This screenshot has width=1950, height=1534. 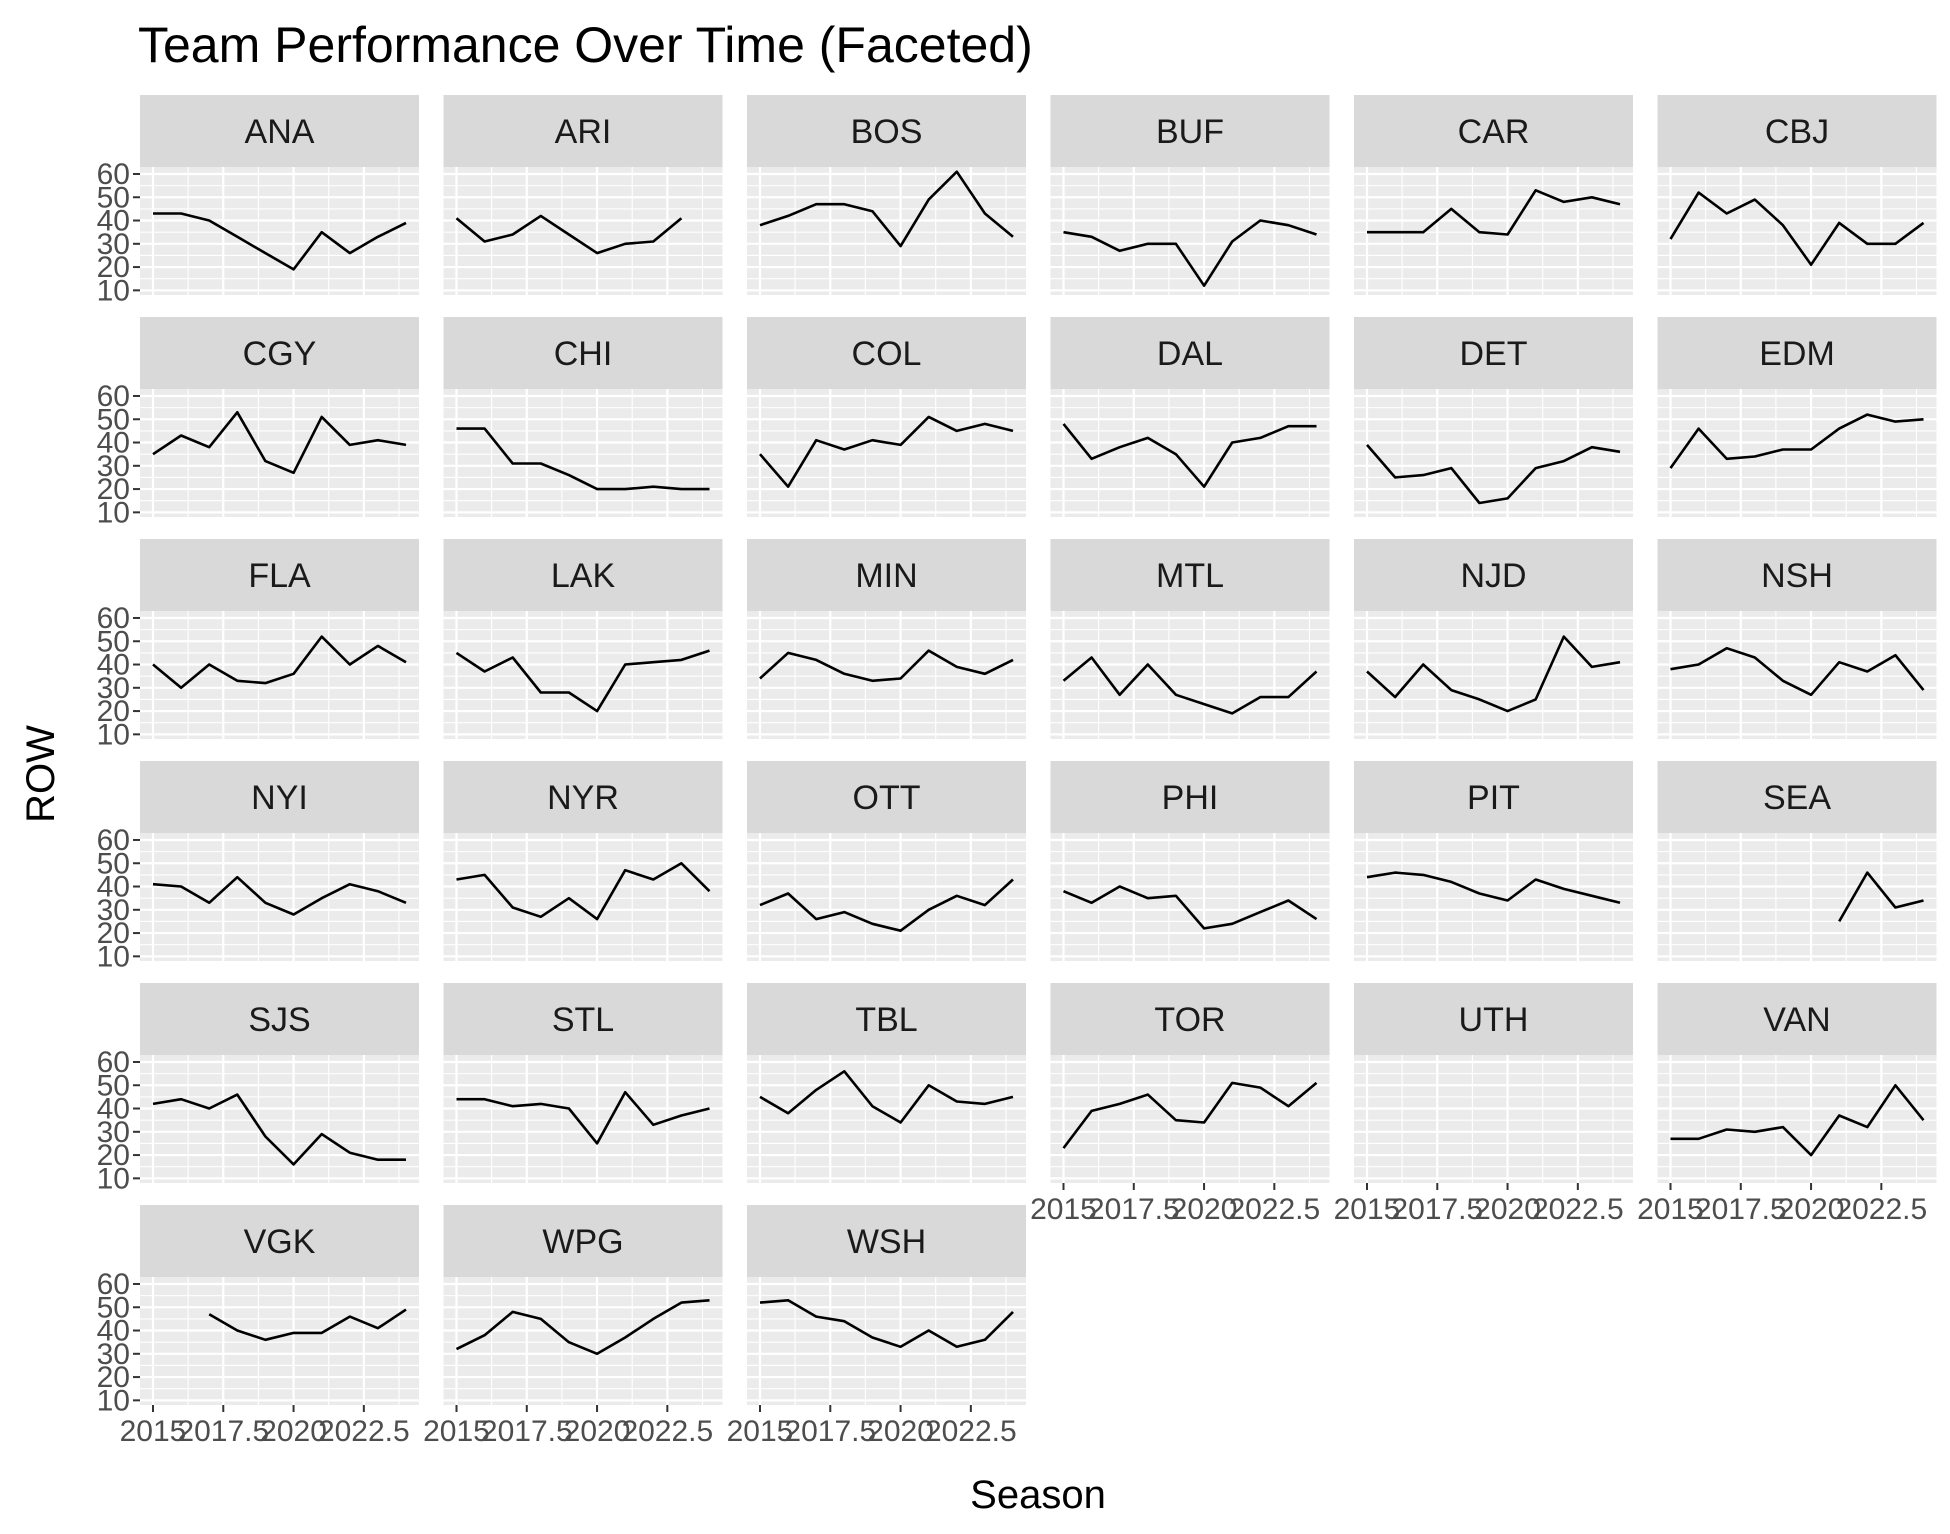 I want to click on chart-title: Team Performance Over Time (Faceted), so click(x=585, y=45).